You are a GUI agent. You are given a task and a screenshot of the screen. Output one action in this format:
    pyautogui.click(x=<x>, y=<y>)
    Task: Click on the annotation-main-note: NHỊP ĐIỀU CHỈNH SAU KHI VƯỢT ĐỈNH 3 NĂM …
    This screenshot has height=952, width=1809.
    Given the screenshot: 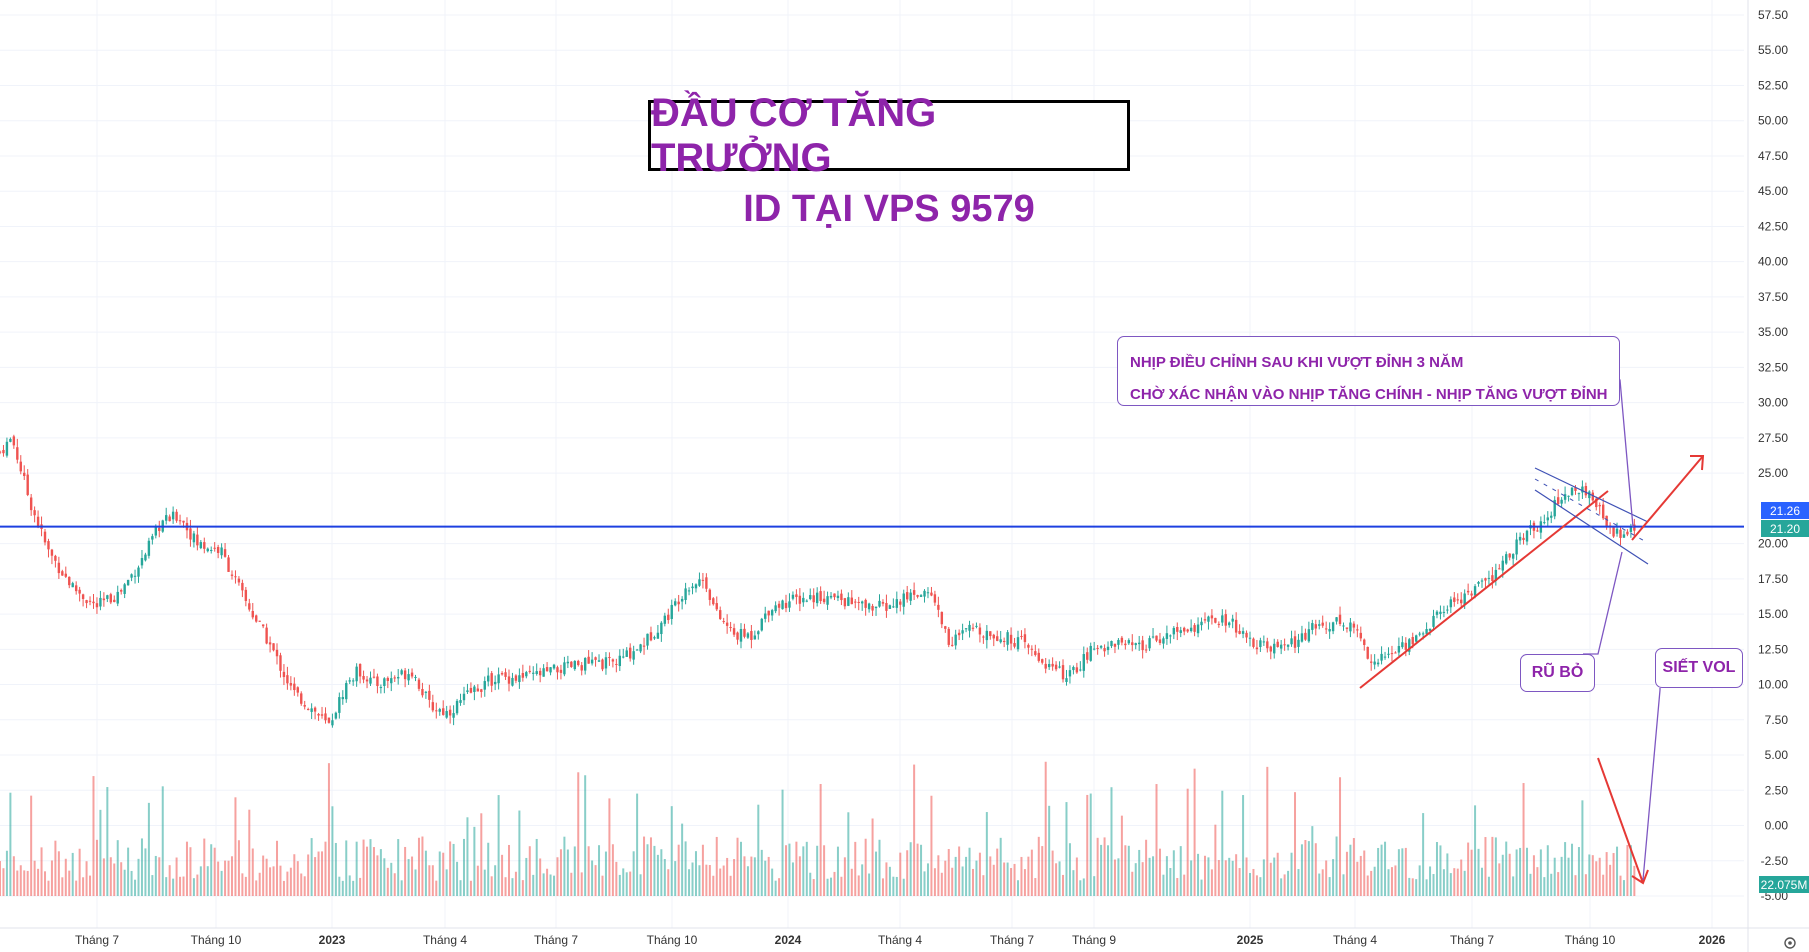 What is the action you would take?
    pyautogui.click(x=1368, y=371)
    